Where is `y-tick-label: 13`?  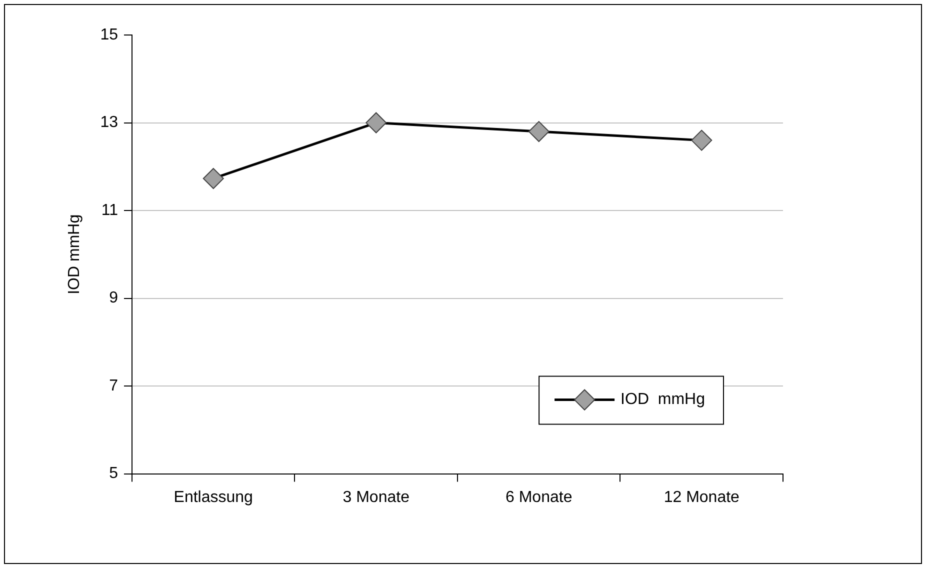
y-tick-label: 13 is located at coordinates (109, 123).